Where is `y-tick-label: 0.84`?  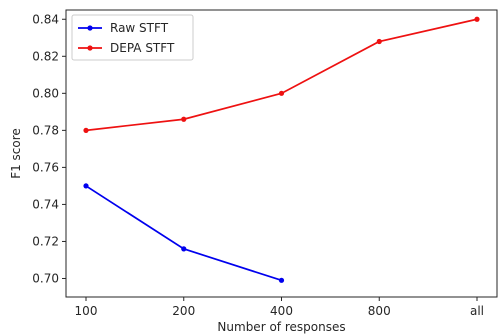
y-tick-label: 0.84 is located at coordinates (45, 19).